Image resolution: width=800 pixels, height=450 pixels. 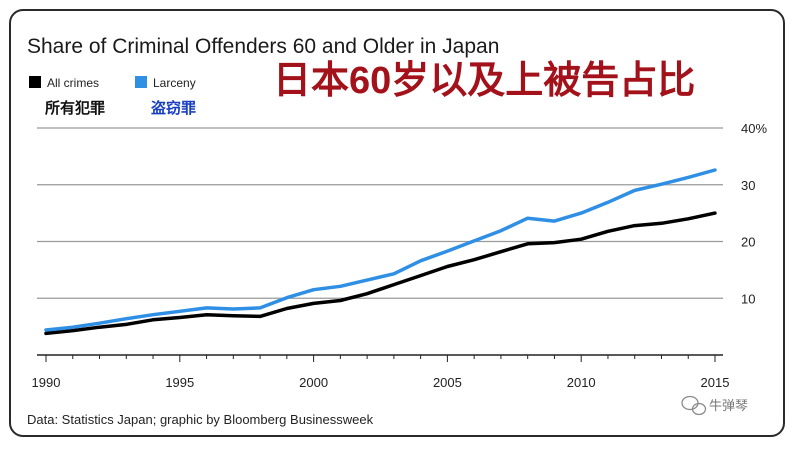 I want to click on legend-swatch-larceny, so click(x=141, y=82).